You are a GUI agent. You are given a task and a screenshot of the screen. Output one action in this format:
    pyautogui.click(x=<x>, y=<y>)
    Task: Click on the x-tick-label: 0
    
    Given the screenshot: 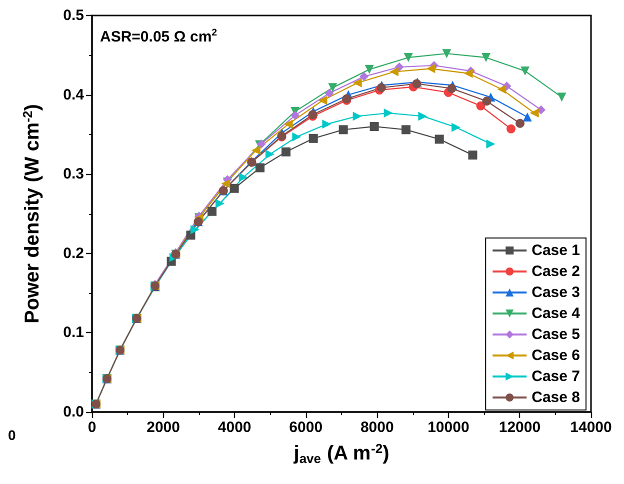 What is the action you would take?
    pyautogui.click(x=92, y=427)
    